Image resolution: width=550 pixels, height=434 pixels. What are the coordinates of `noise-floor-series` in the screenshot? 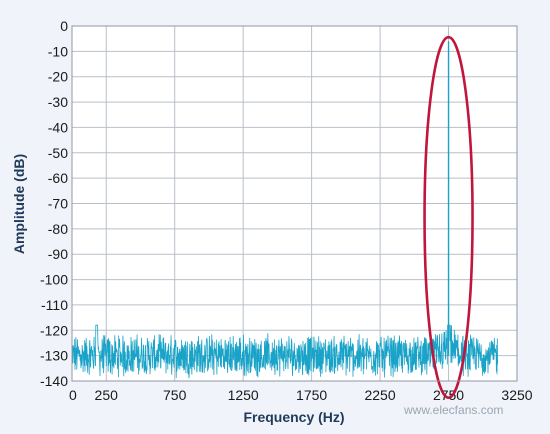 It's located at (284, 351).